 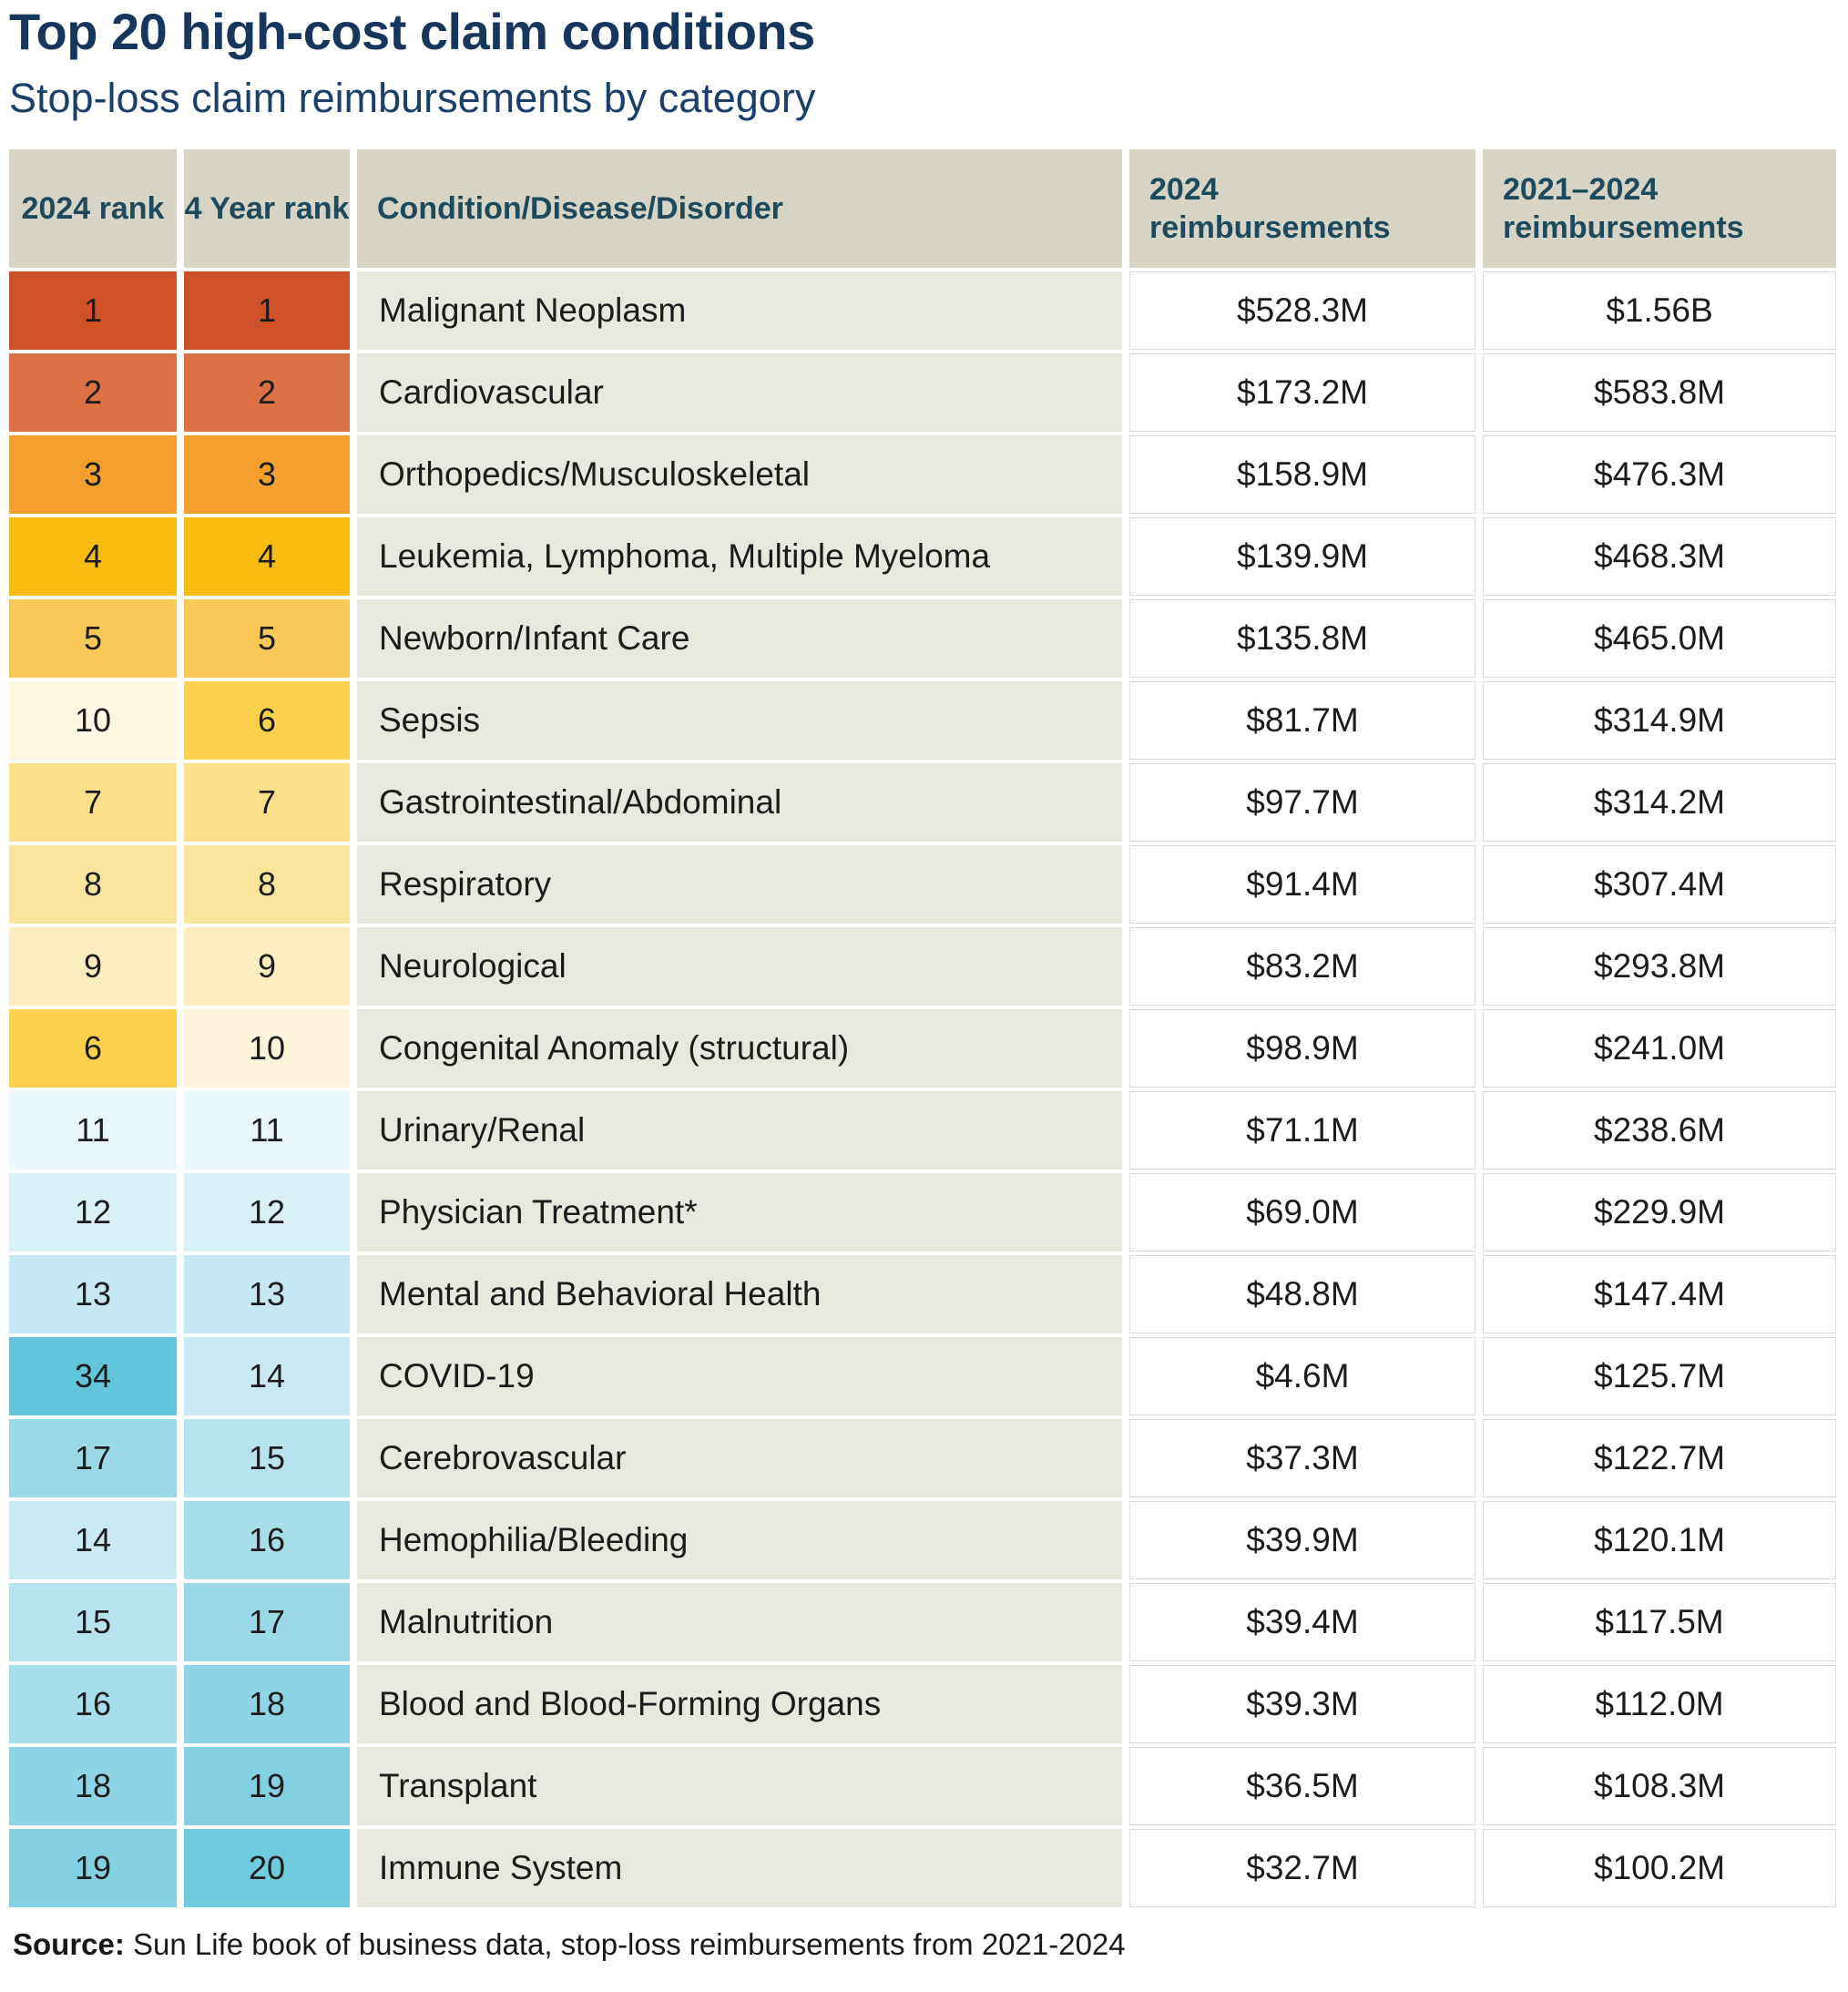 I want to click on rank-4yr-cell: 18, so click(x=267, y=1704).